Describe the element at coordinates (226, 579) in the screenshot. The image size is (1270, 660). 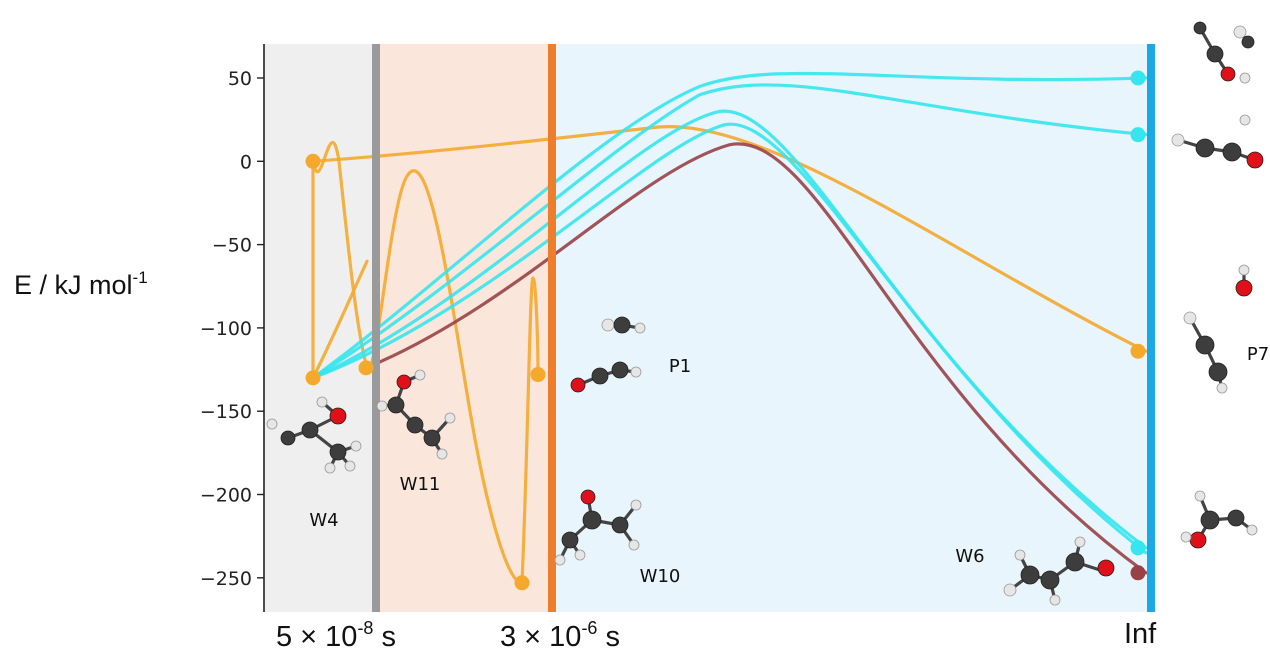
I see `y-tick-label: −250` at that location.